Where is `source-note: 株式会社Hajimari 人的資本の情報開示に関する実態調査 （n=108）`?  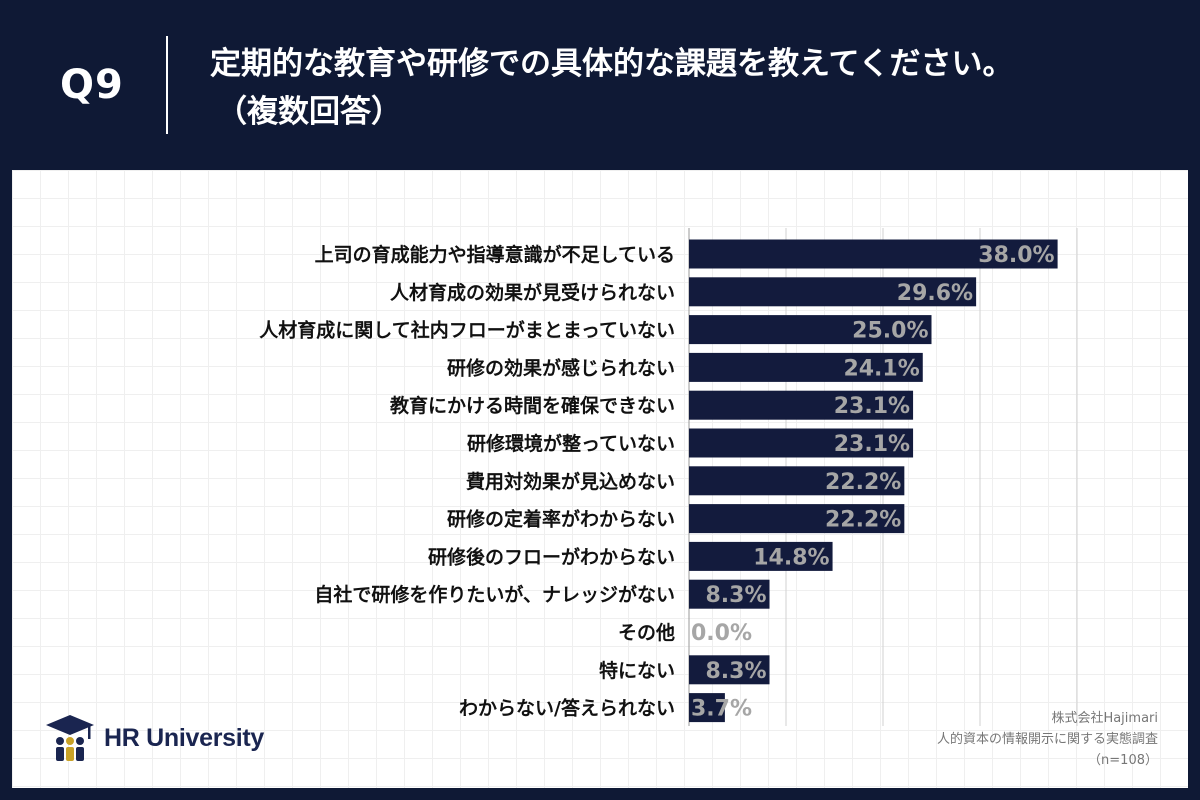
source-note: 株式会社Hajimari 人的資本の情報開示に関する実態調査 （n=108） is located at coordinates (1047, 739).